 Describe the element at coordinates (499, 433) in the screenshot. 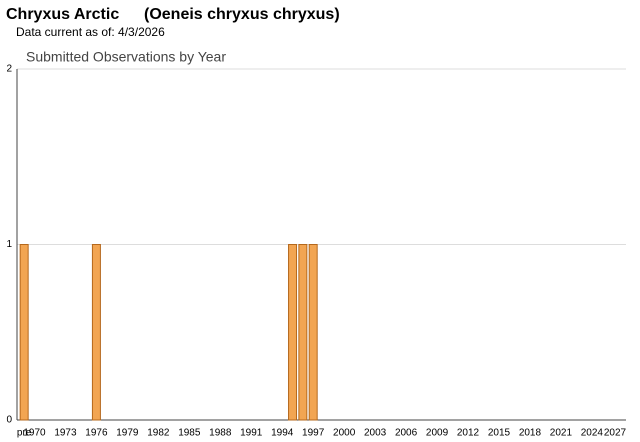

I see `x-tick-label: 2015` at that location.